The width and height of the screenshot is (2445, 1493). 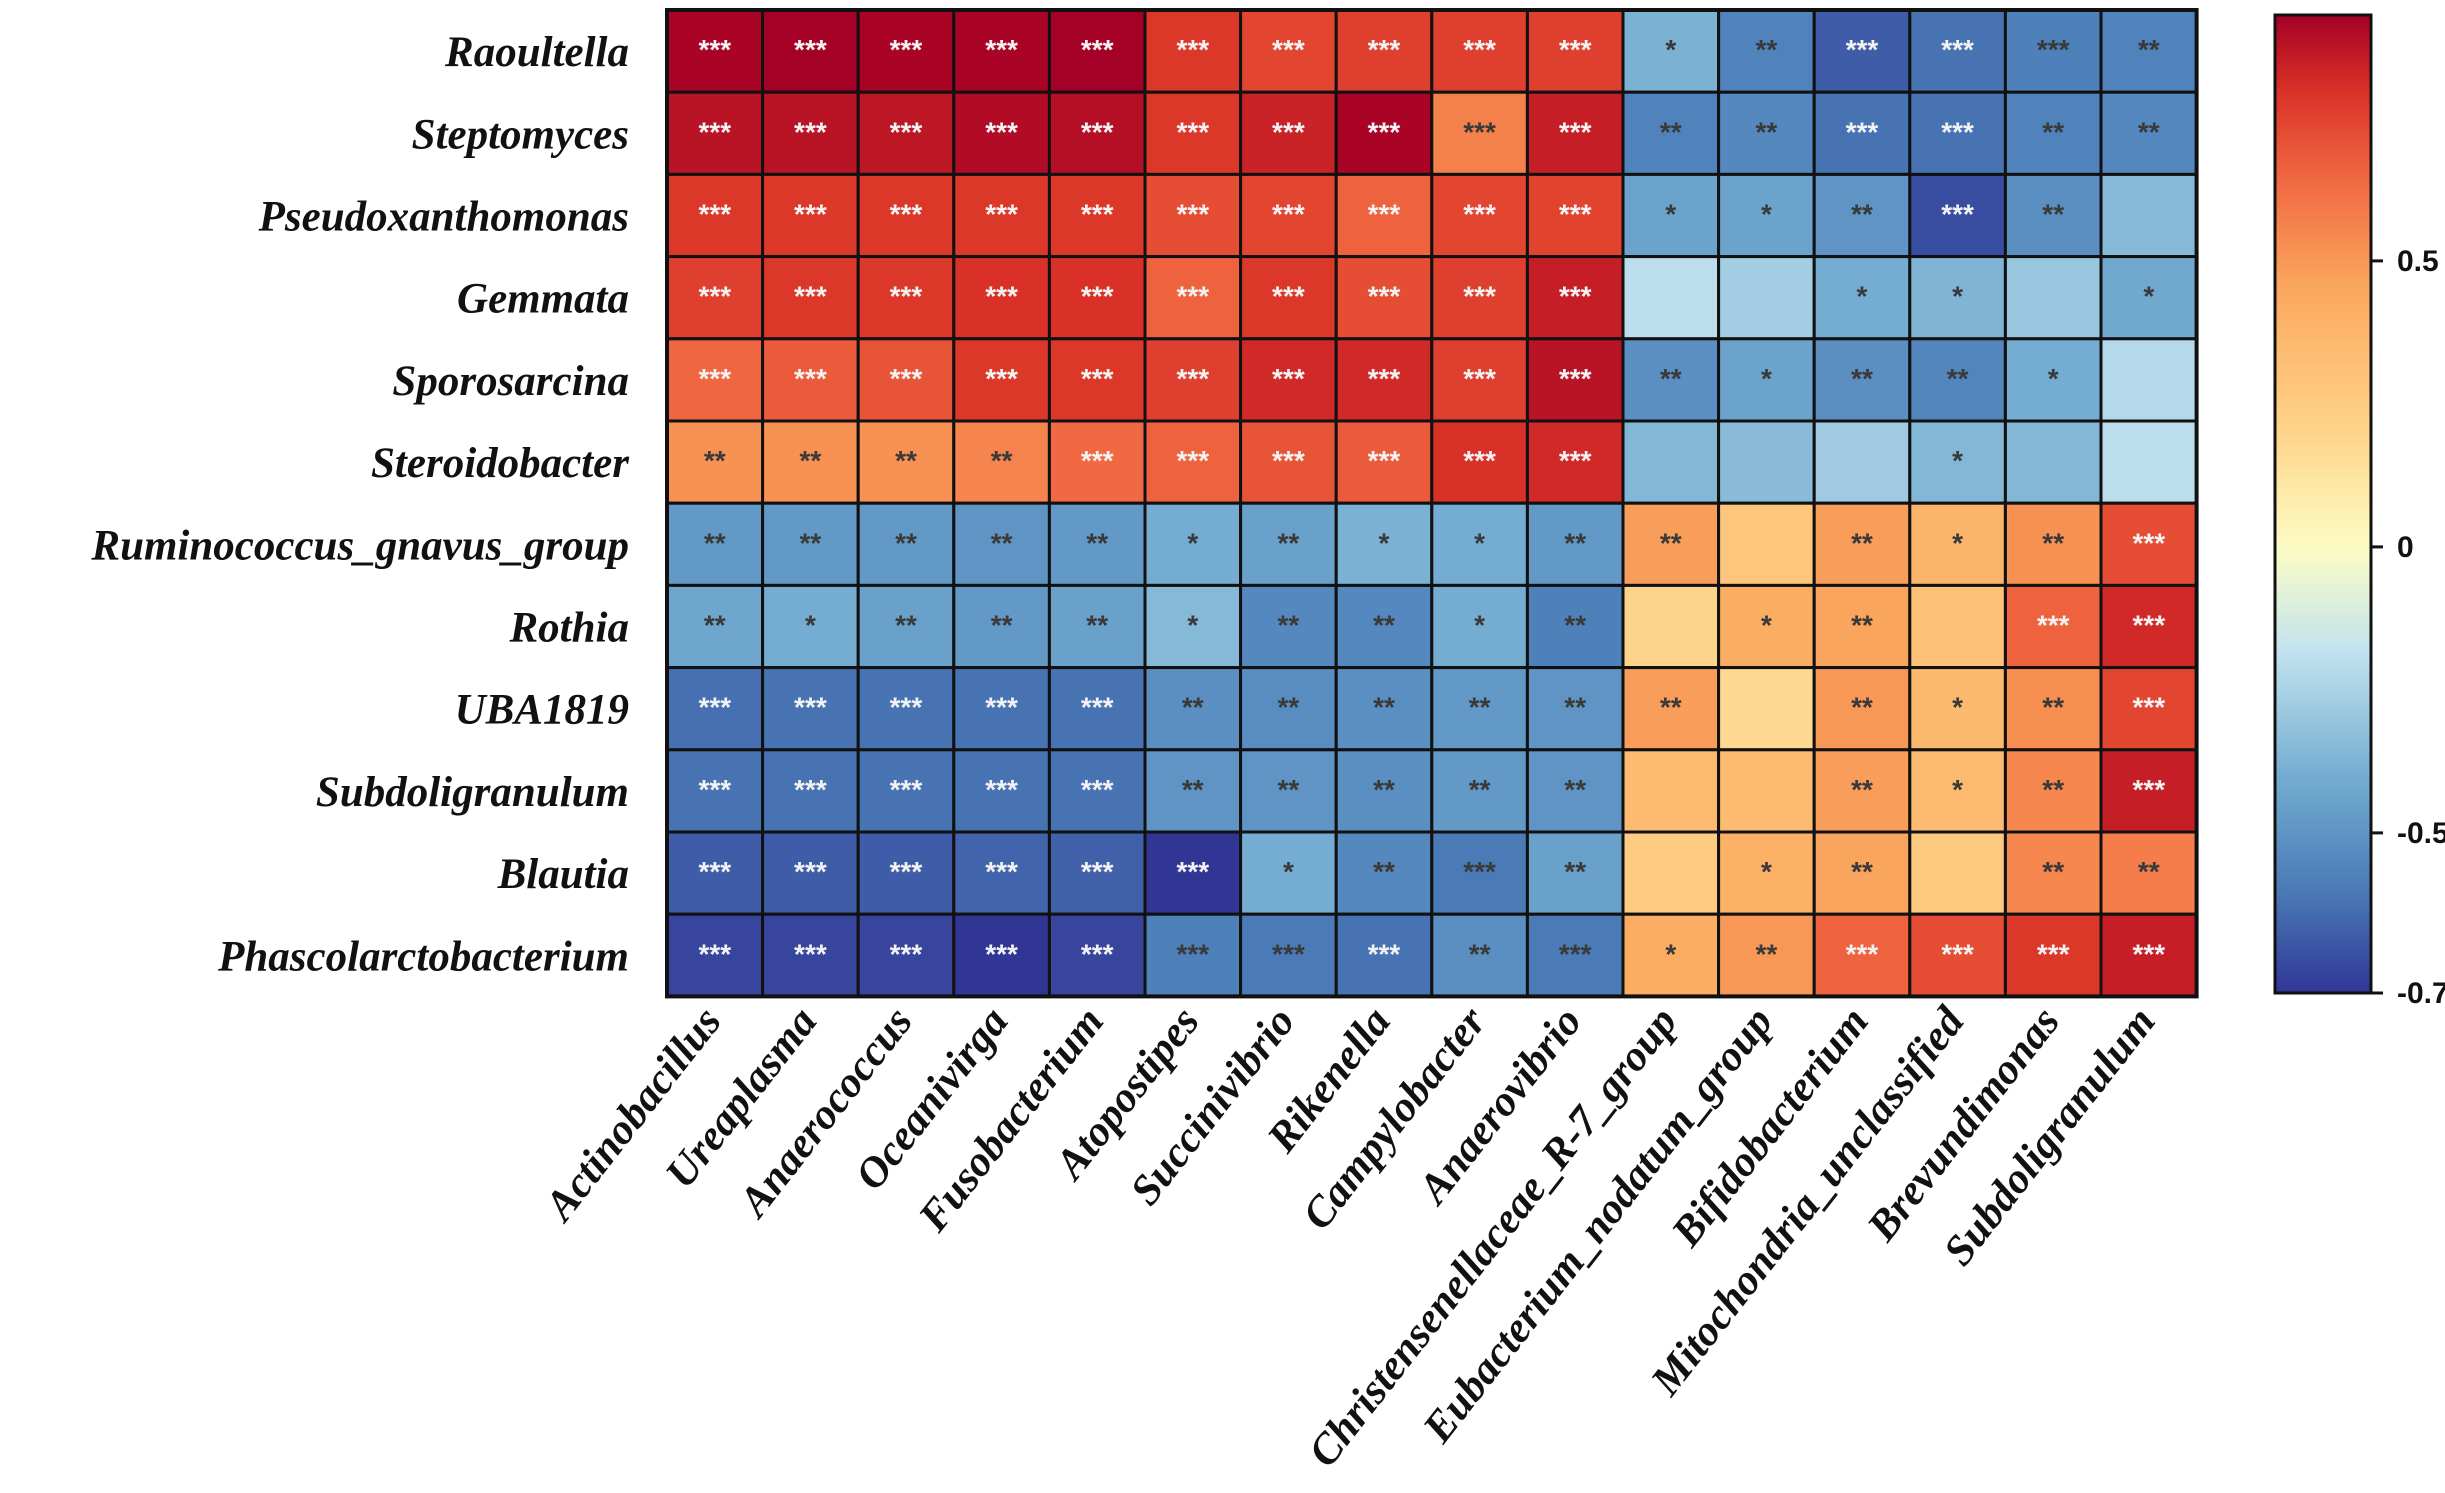 I want to click on colorbar-tick-label: -0.78, so click(x=2421, y=993).